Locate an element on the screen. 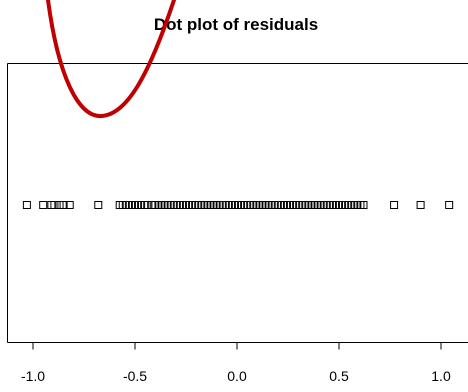 This screenshot has height=392, width=468. x-tick-label: 1.0 is located at coordinates (441, 376).